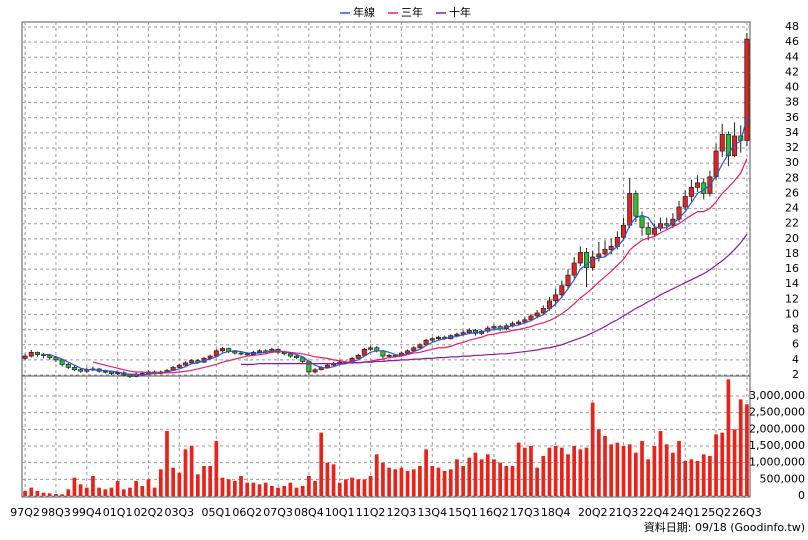  What do you see at coordinates (556, 512) in the screenshot?
I see `x-tick-label: 18Q4` at bounding box center [556, 512].